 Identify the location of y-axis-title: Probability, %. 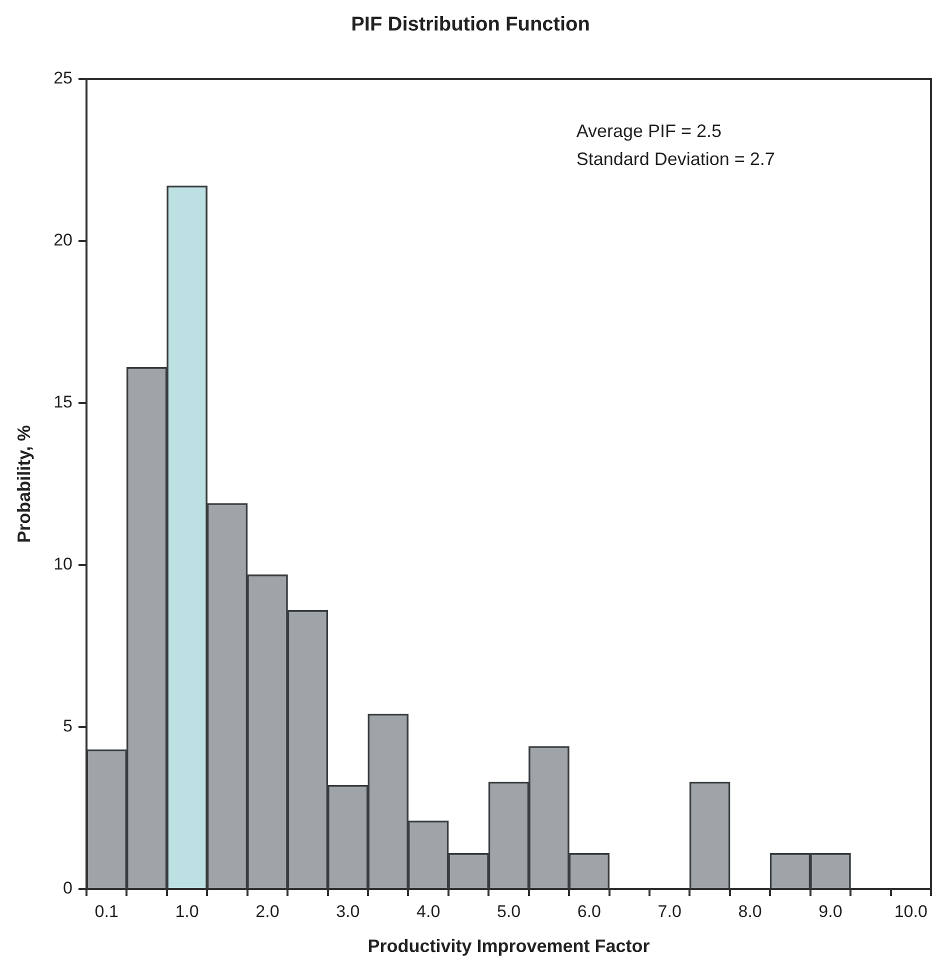
(24, 484).